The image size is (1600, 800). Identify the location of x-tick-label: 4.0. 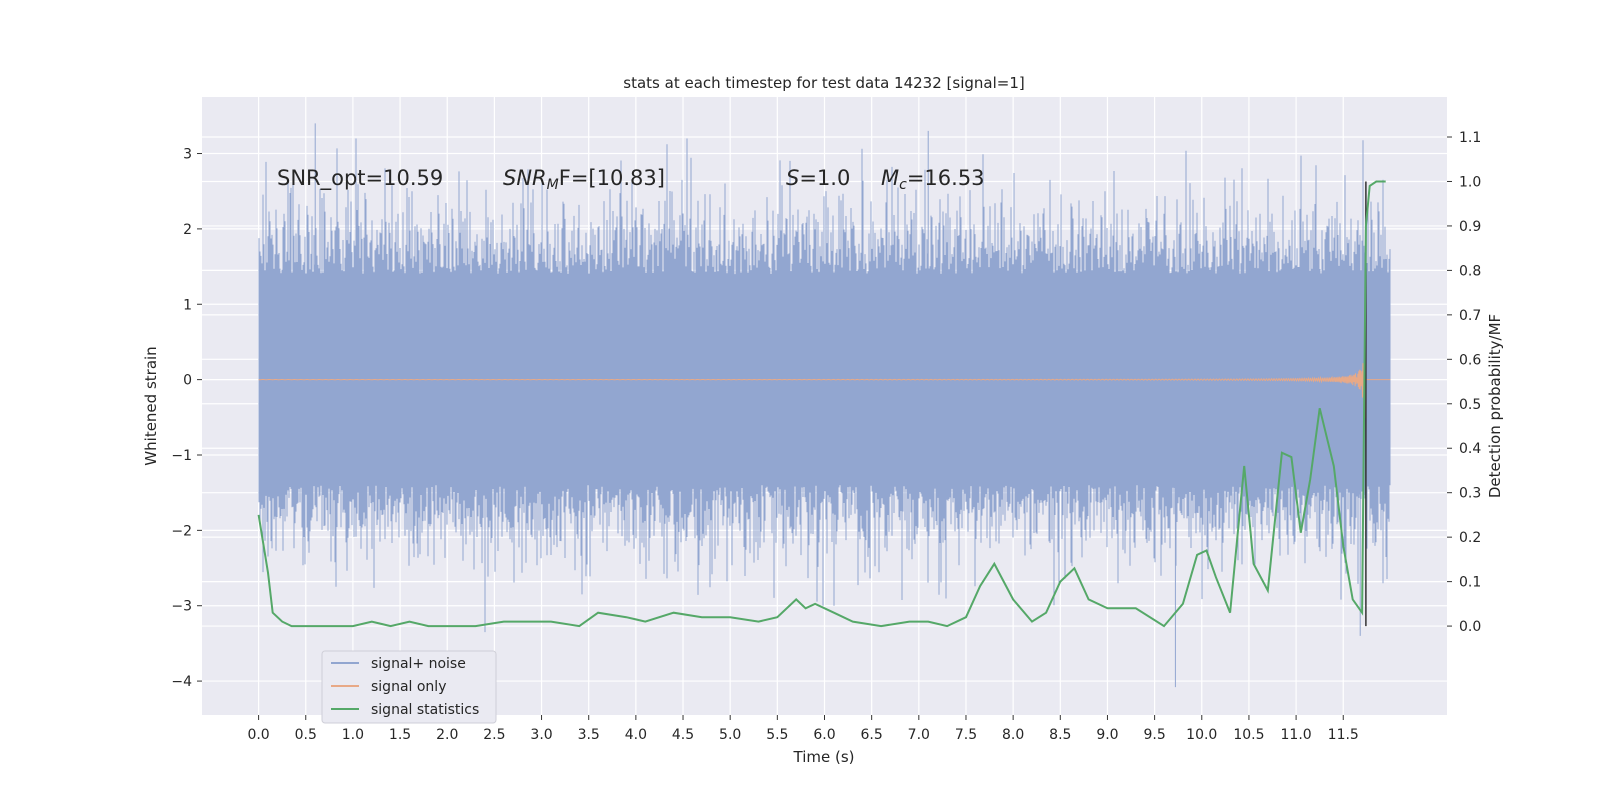
(636, 735).